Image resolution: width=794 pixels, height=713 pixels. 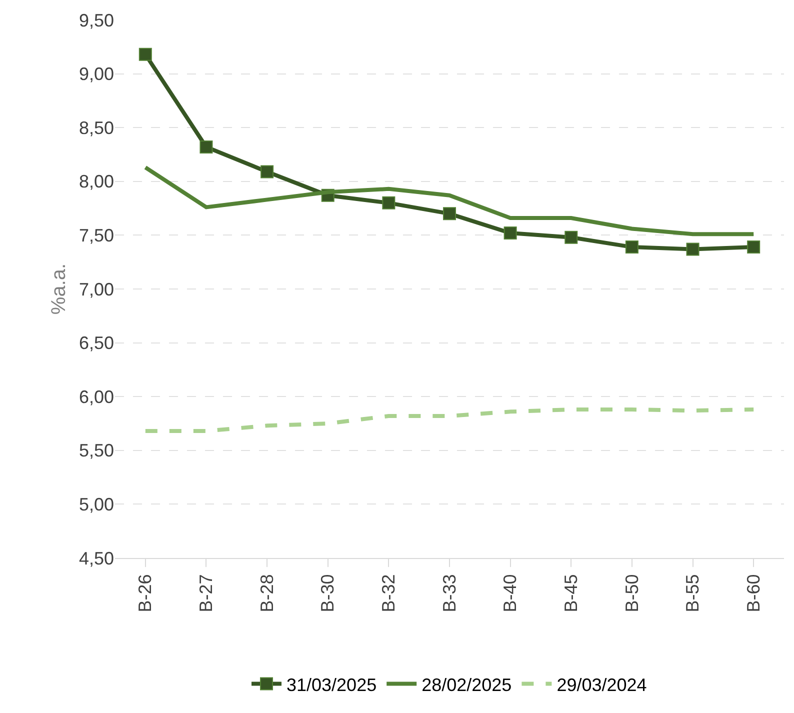 I want to click on y-tick-label: 6,00, so click(x=96, y=396).